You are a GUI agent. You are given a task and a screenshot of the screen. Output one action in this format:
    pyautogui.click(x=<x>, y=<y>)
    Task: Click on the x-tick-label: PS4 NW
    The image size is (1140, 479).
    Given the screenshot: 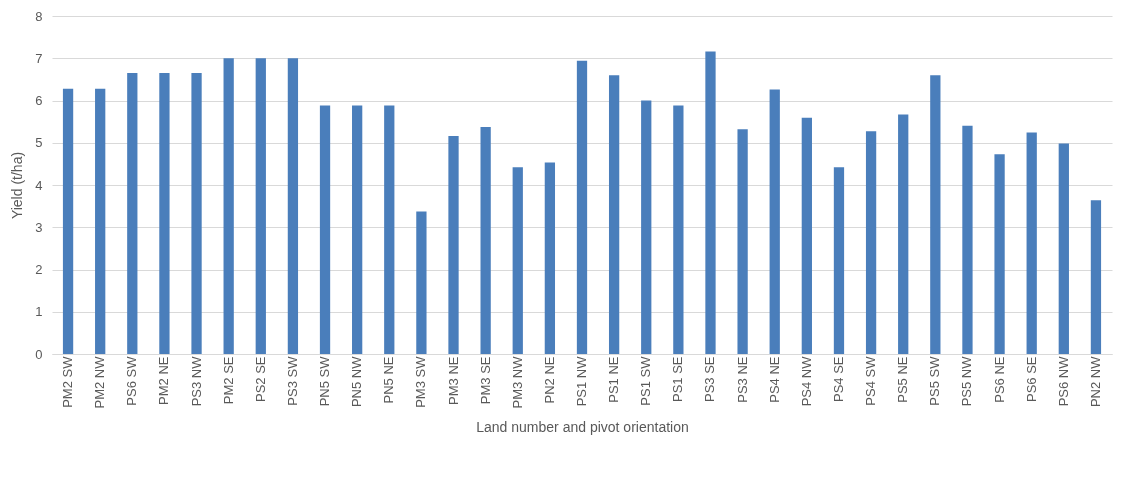 What is the action you would take?
    pyautogui.click(x=806, y=381)
    